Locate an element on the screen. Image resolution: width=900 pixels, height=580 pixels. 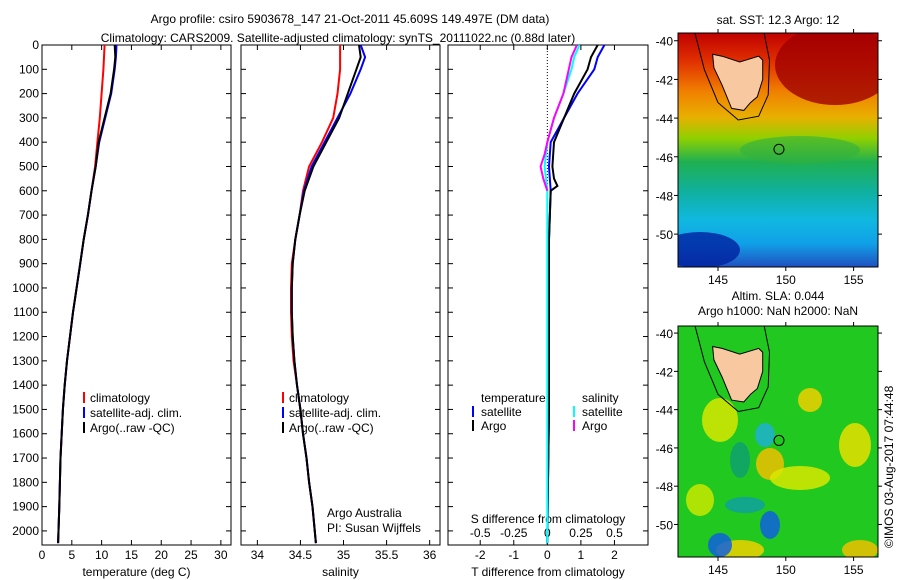
y-tick-label: 2000 is located at coordinates (25, 531).